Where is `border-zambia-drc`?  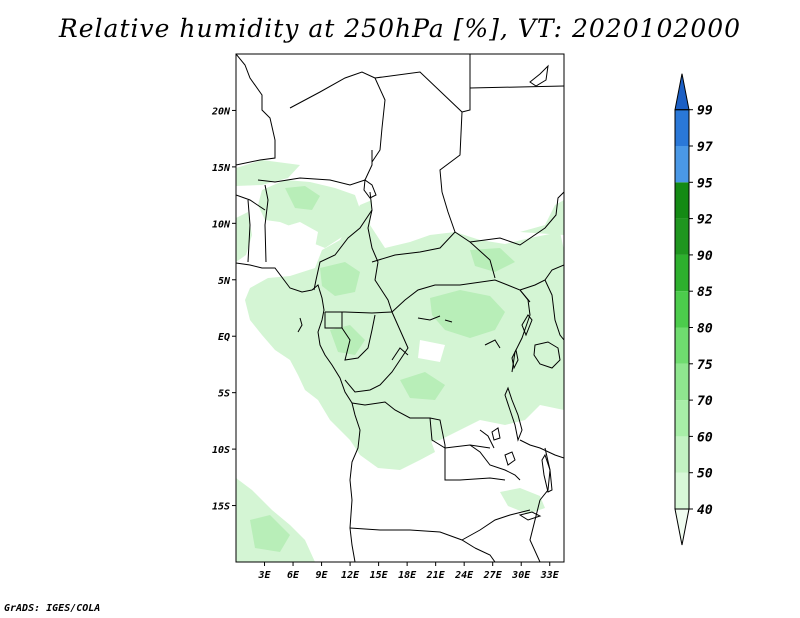 border-zambia-drc is located at coordinates (495, 462).